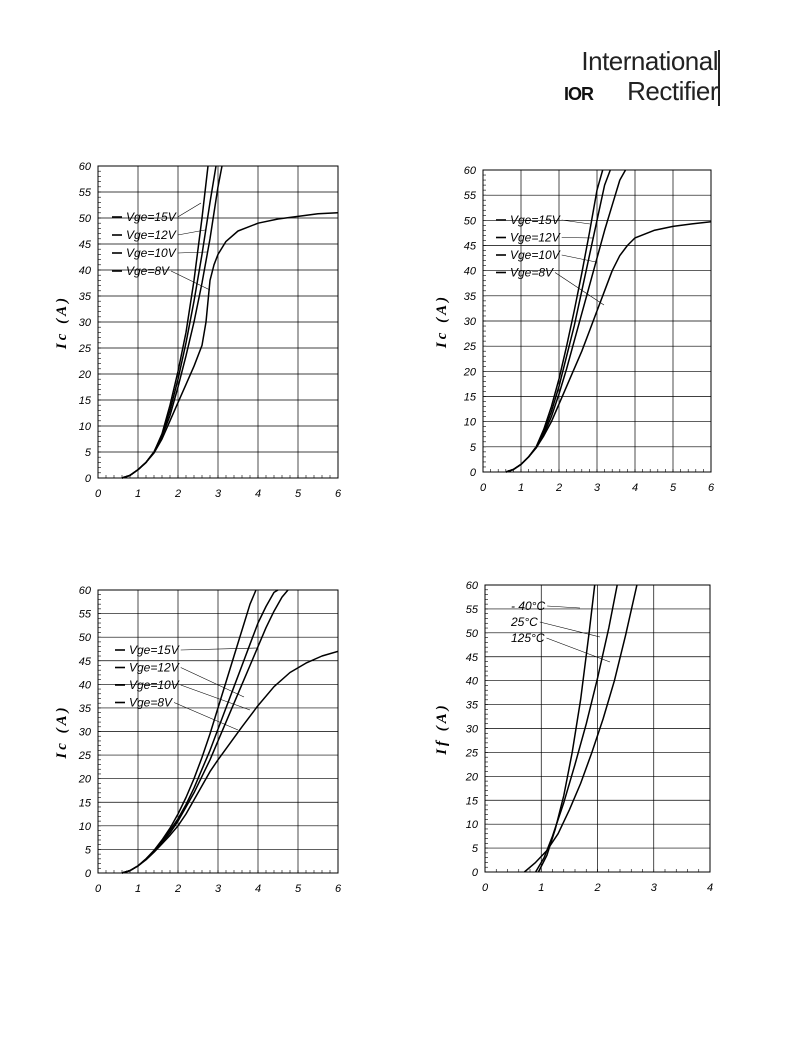  What do you see at coordinates (442, 729) in the screenshot?
I see `y-axis-label: If (A)` at bounding box center [442, 729].